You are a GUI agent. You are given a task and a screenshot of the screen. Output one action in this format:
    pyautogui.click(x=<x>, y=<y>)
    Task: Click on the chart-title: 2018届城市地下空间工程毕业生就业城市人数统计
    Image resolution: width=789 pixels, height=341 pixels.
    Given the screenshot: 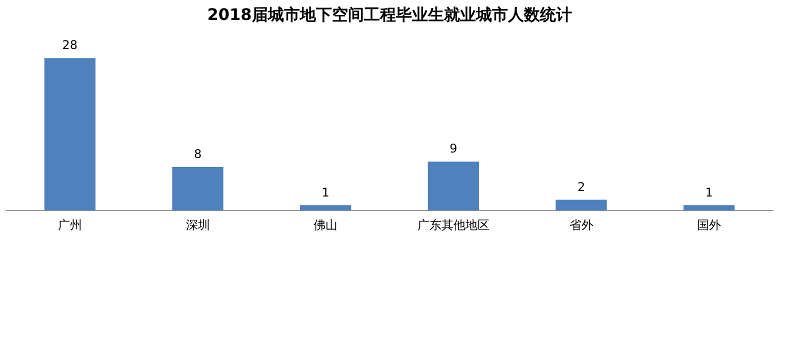 What is the action you would take?
    pyautogui.click(x=389, y=14)
    